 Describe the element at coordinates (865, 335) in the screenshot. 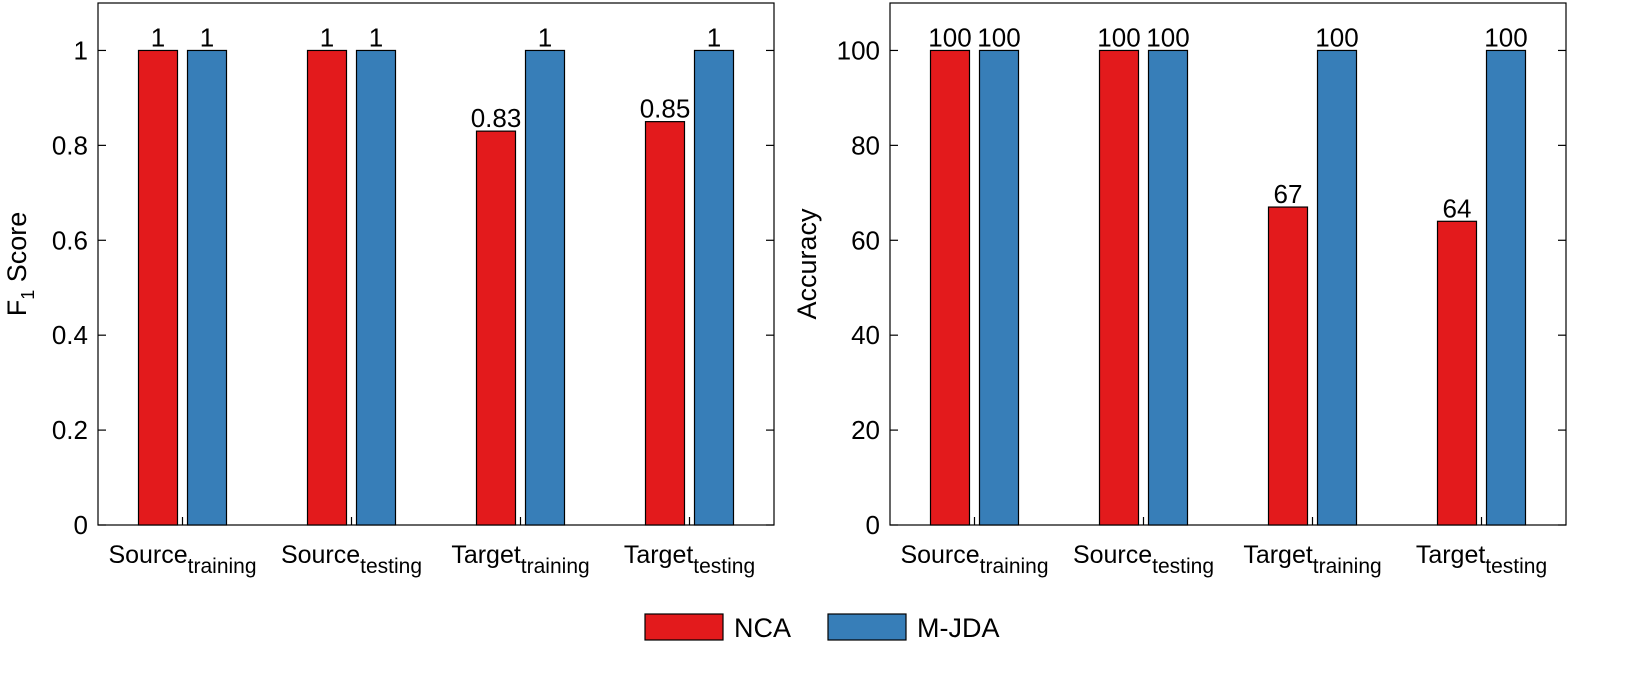

I see `y-tick-label: 40` at that location.